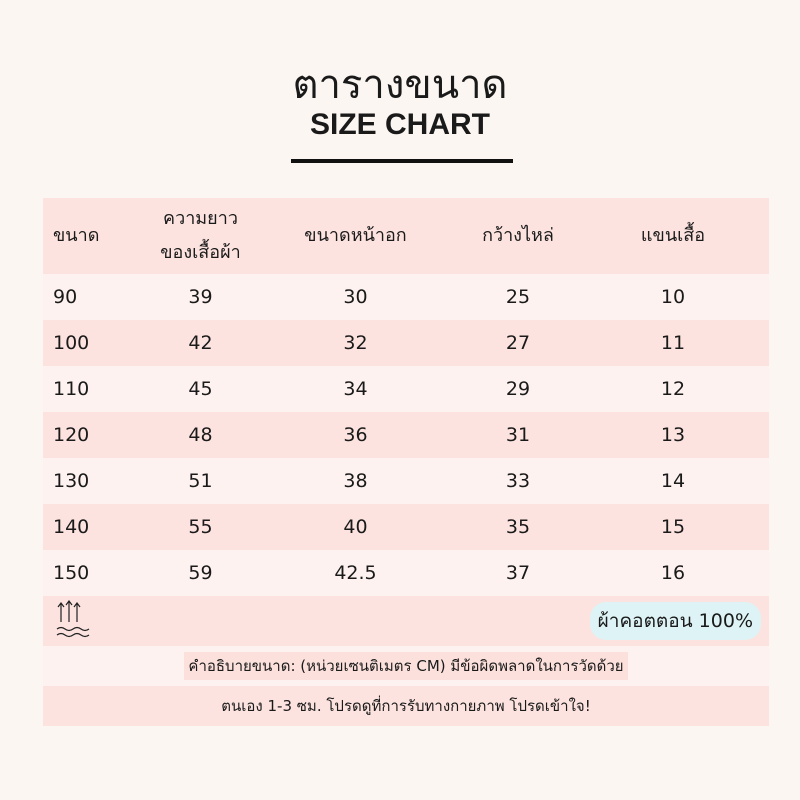 This screenshot has height=800, width=800. I want to click on table-cell: 37, so click(518, 573).